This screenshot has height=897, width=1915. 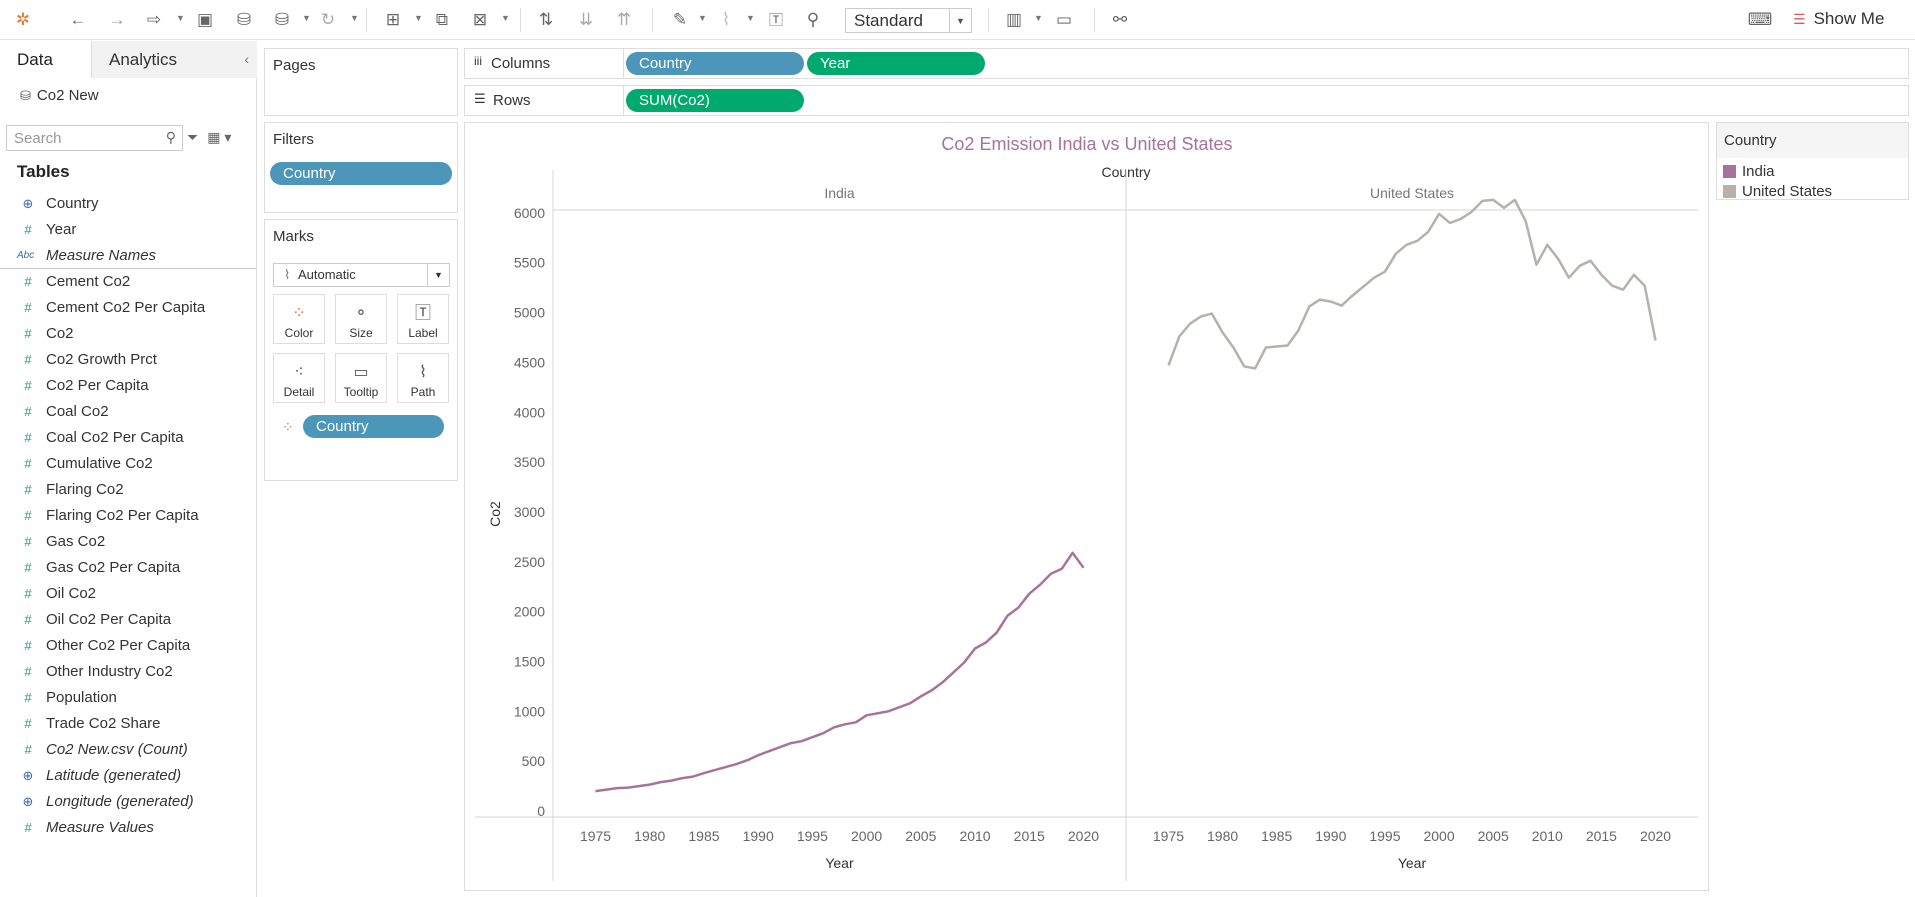 What do you see at coordinates (529, 313) in the screenshot?
I see `y-tick-label: 5000` at bounding box center [529, 313].